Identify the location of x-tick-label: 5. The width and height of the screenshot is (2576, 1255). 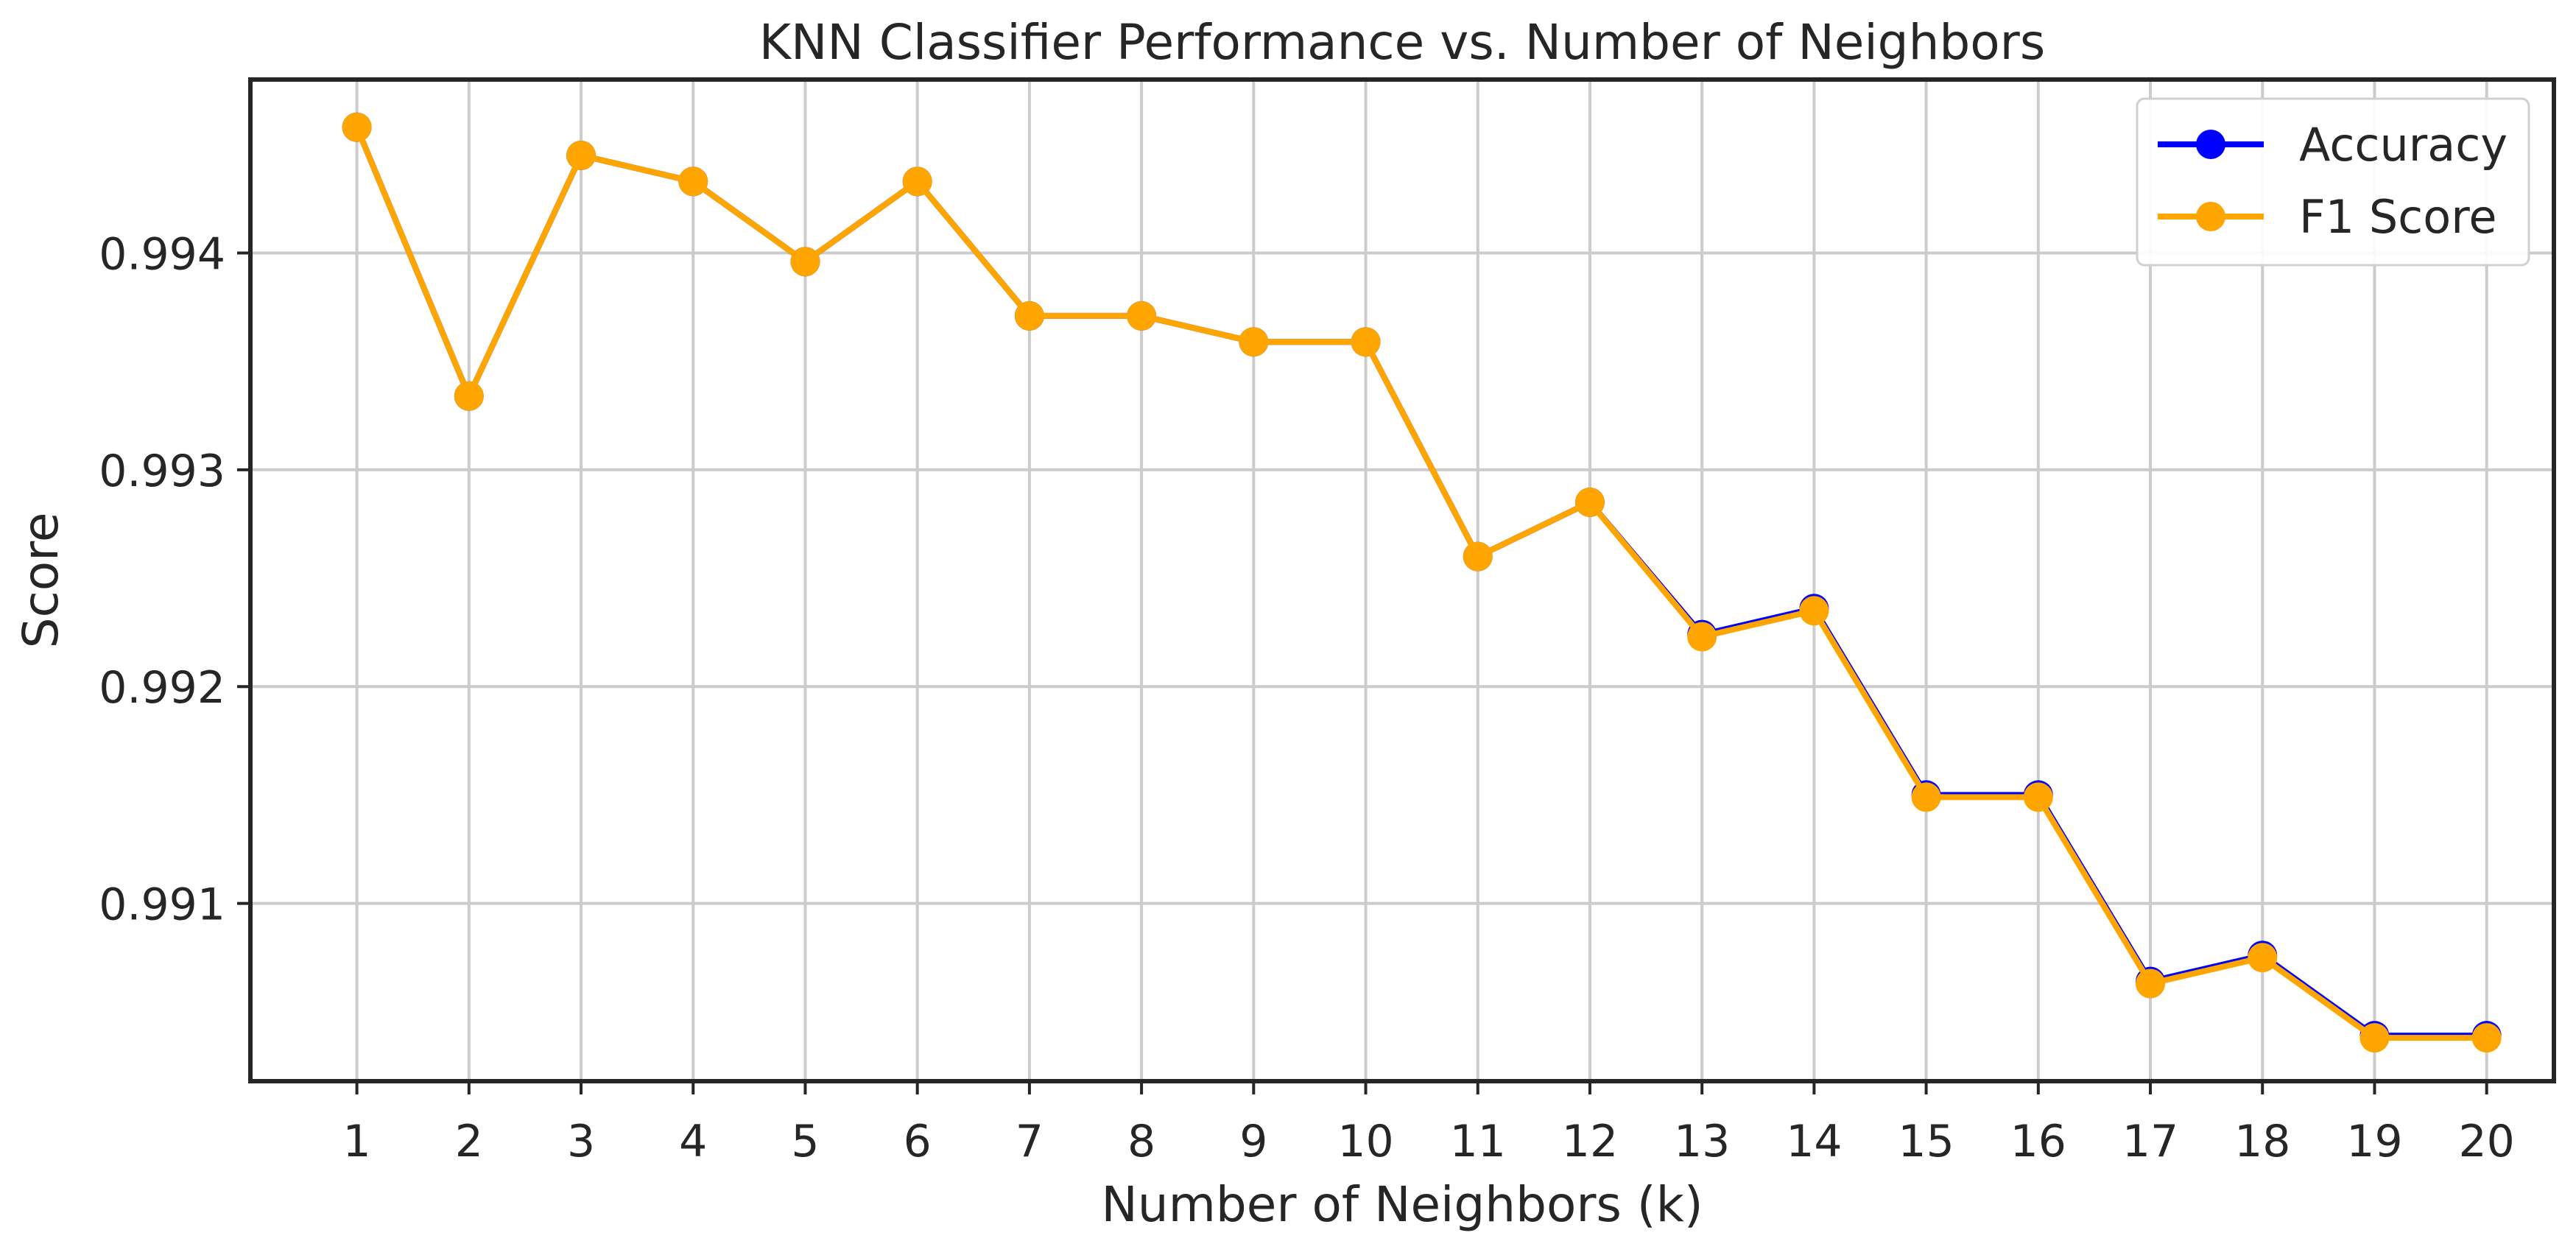
(805, 1141).